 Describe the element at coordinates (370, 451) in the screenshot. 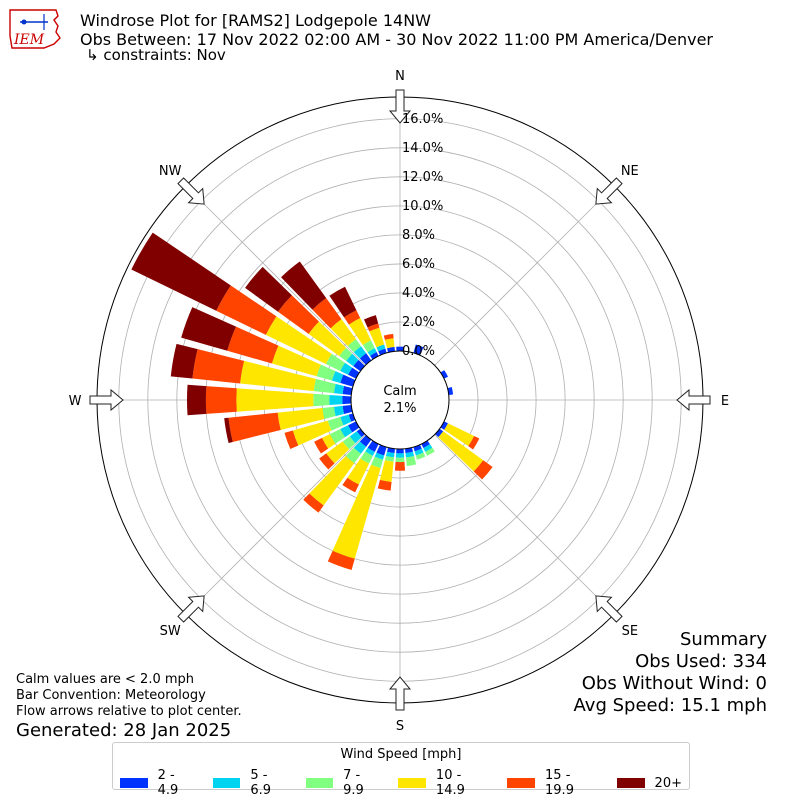

I see `bar-dir210-bin1` at that location.